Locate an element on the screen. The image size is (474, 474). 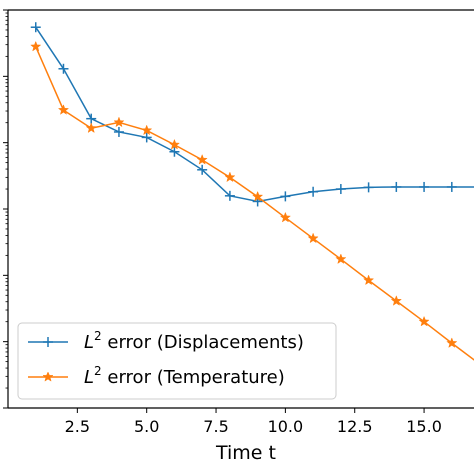
legend-temperature-label: L2 error (Temperature) is located at coordinates (184, 376).